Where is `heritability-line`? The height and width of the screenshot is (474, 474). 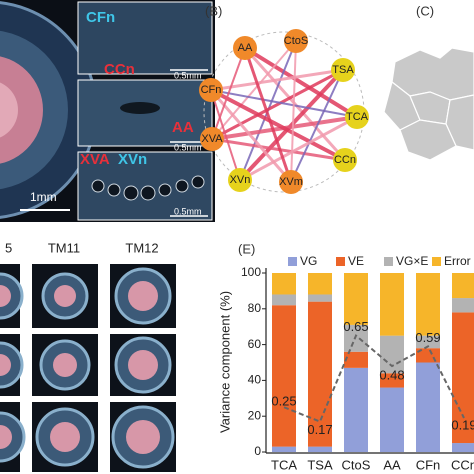
heritability-line is located at coordinates (374, 378).